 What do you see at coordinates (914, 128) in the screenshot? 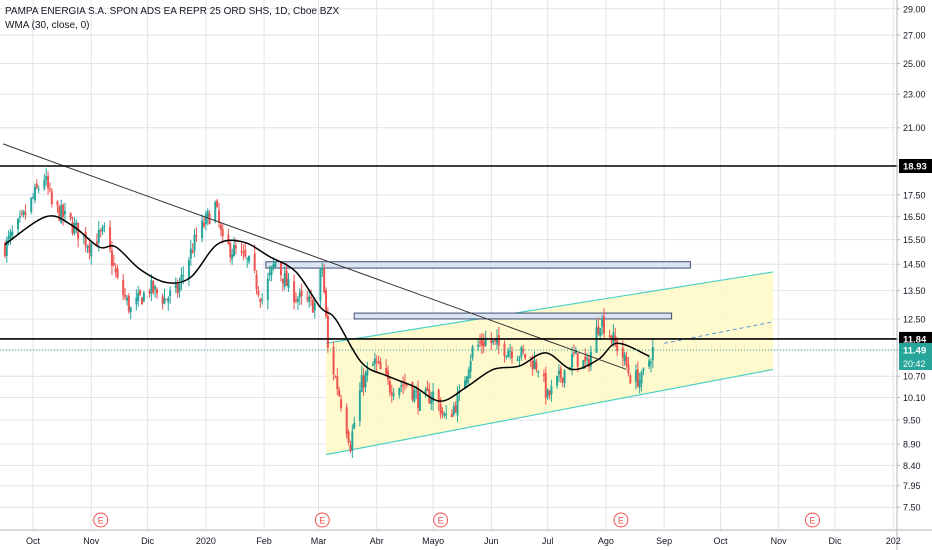
I see `price-tick-label: 21.00` at bounding box center [914, 128].